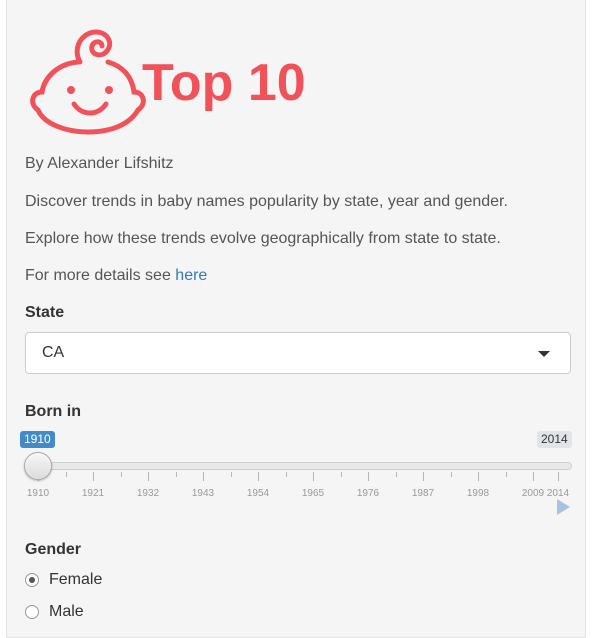  Describe the element at coordinates (37, 439) in the screenshot. I see `slider-from-value: 1910` at that location.